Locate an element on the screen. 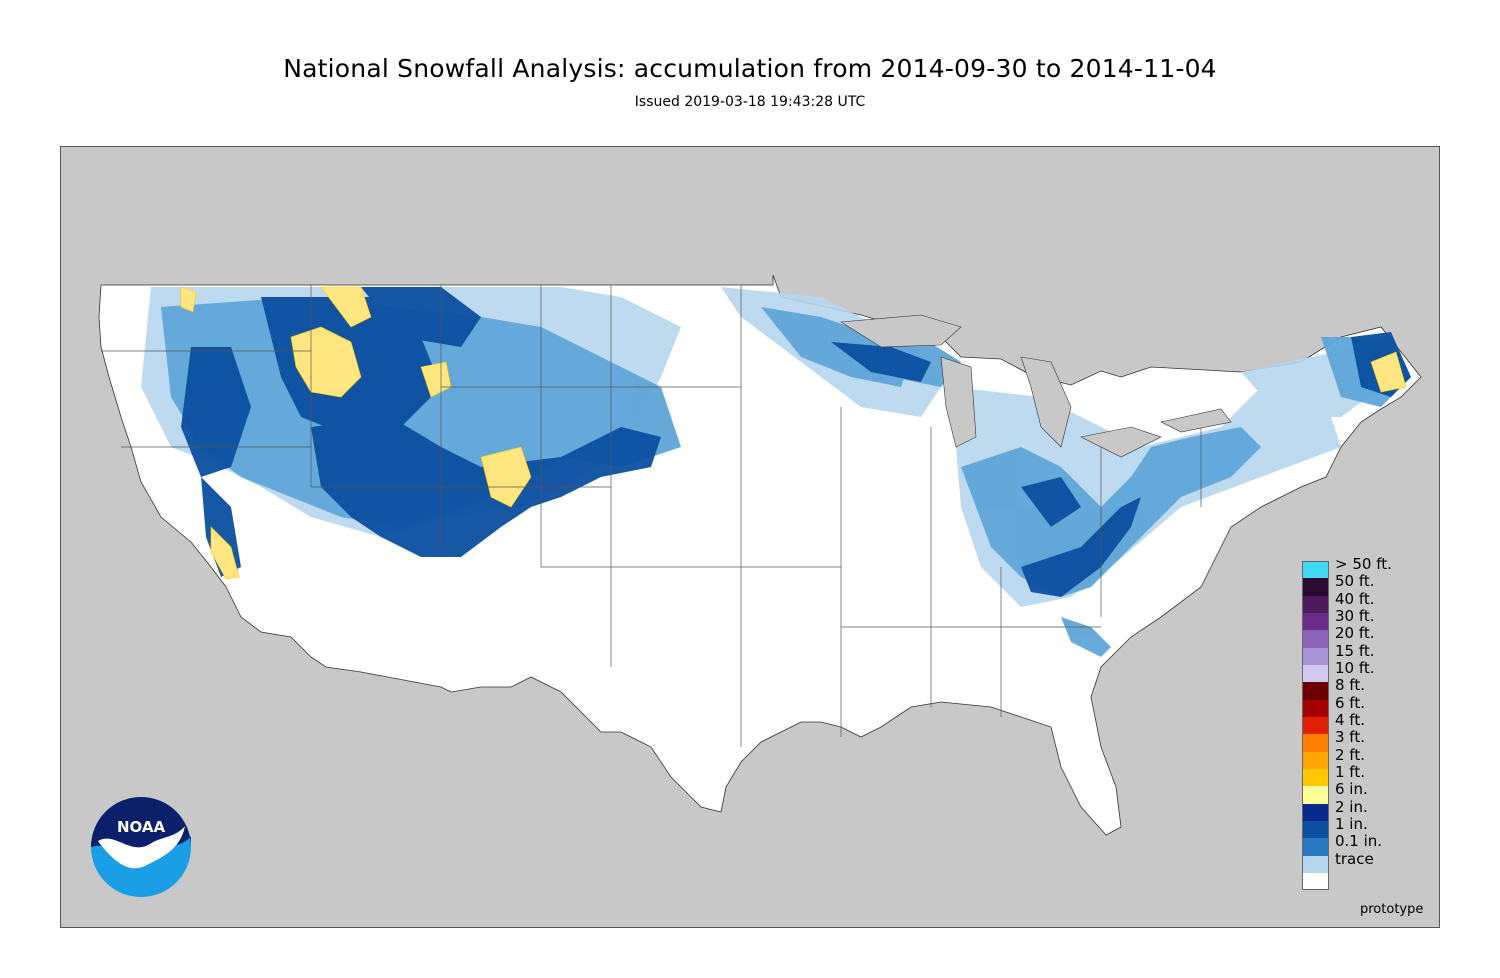  legend-label: 1 in. is located at coordinates (1351, 823).